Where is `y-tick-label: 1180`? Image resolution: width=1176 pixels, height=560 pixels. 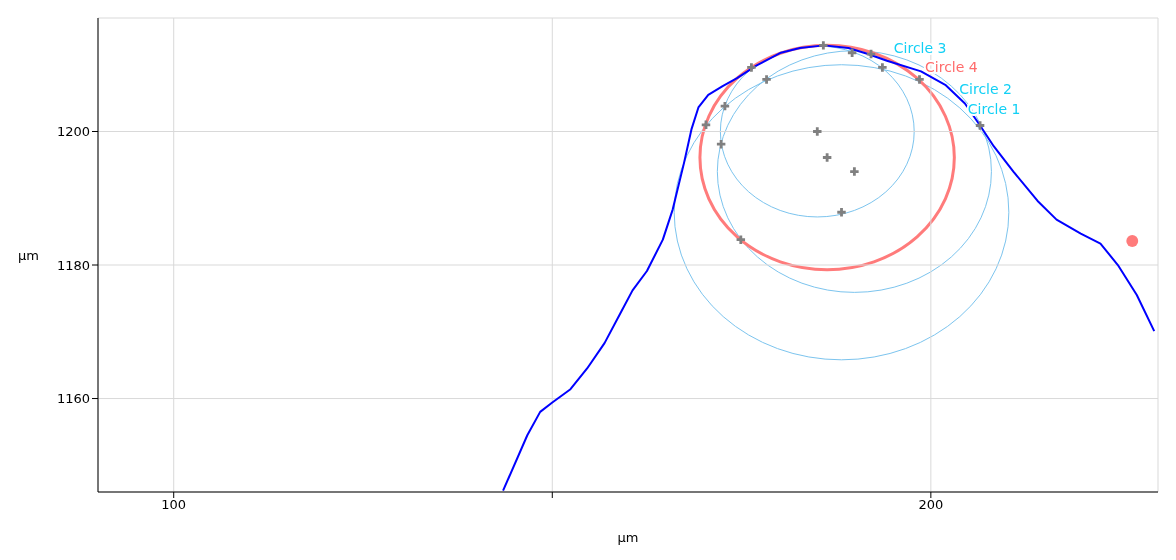 y-tick-label: 1180 is located at coordinates (73, 265).